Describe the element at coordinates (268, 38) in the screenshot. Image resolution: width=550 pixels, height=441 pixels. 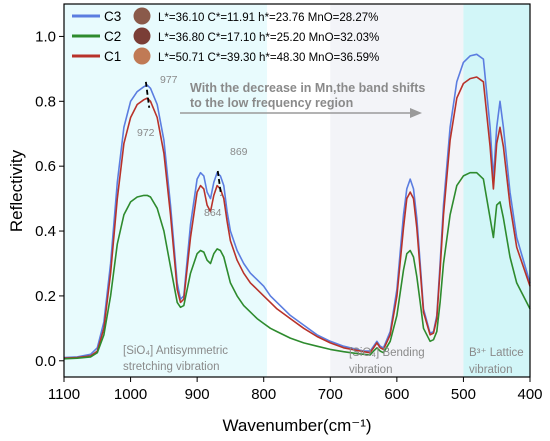
I see `legend-desc-c2: L*=36.80 C*=17.10 h*=25.20 MnO=32.03%` at that location.